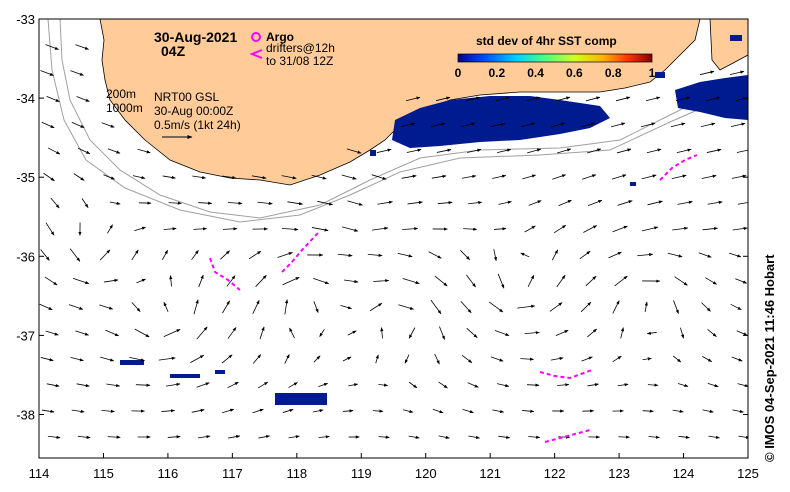  Describe the element at coordinates (103, 473) in the screenshot. I see `x-tick-label: 115` at that location.